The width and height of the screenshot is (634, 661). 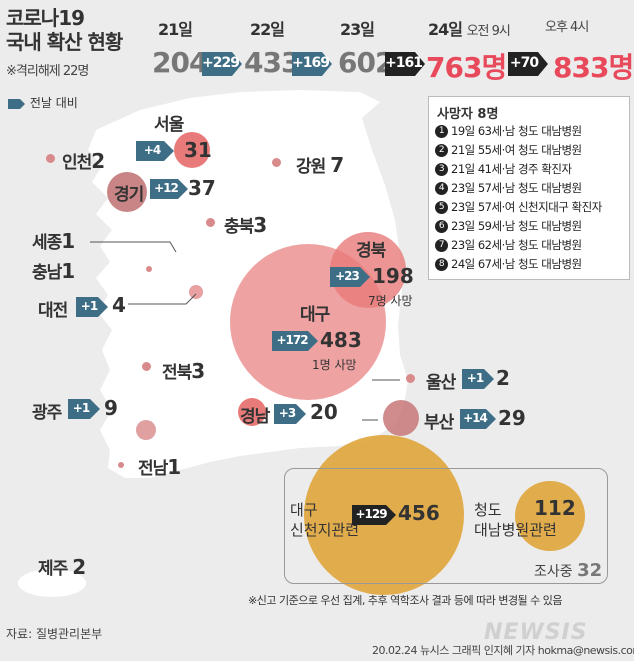 What do you see at coordinates (508, 150) in the screenshot?
I see `death-row: 2 21일 55세·여 청도 대남병원` at bounding box center [508, 150].